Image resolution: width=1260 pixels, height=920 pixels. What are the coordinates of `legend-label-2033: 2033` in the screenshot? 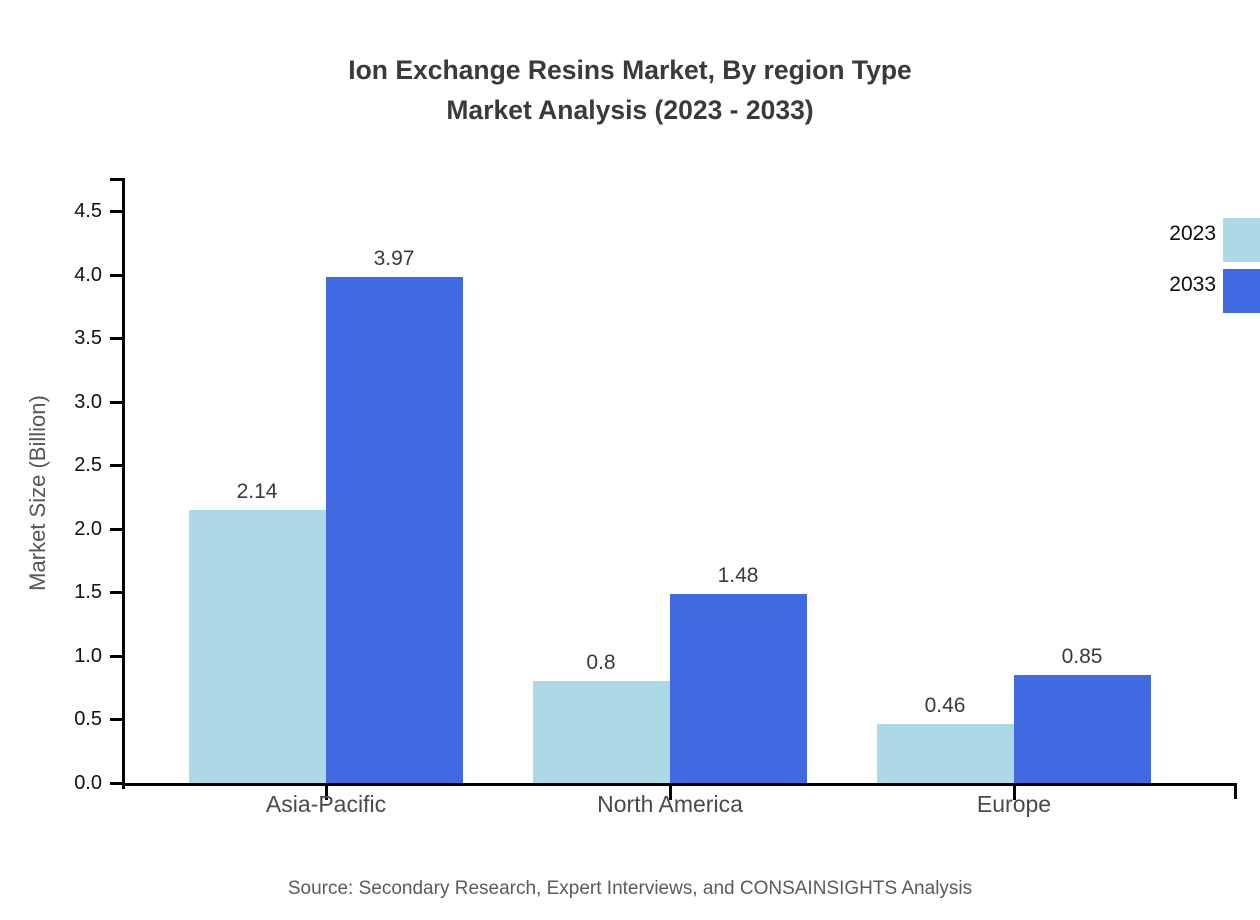 It's located at (1192, 284).